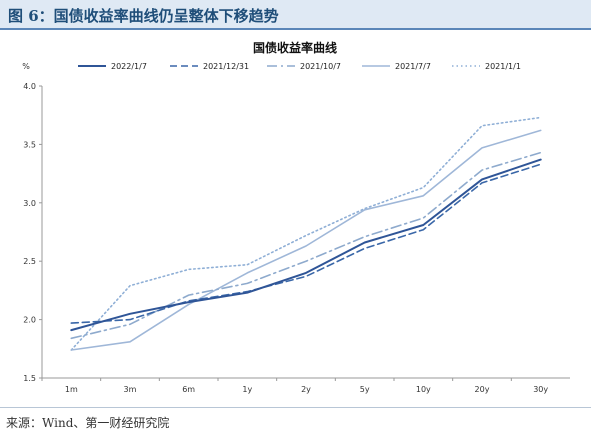 The image size is (591, 438). Describe the element at coordinates (26, 66) in the screenshot. I see `y-axis-unit: %` at that location.